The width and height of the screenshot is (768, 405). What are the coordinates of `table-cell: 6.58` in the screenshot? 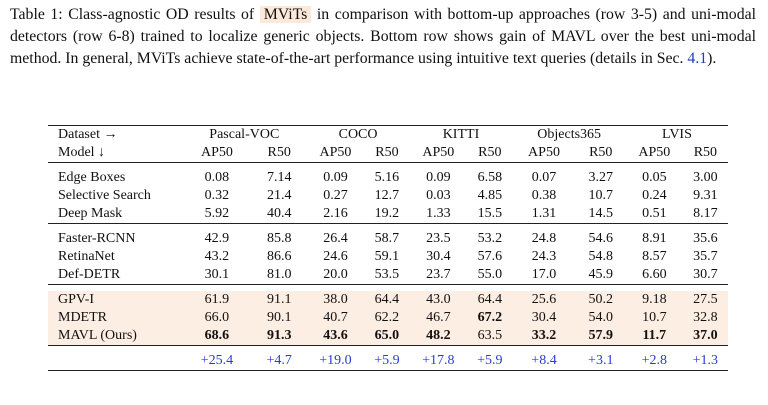 It's located at (490, 177).